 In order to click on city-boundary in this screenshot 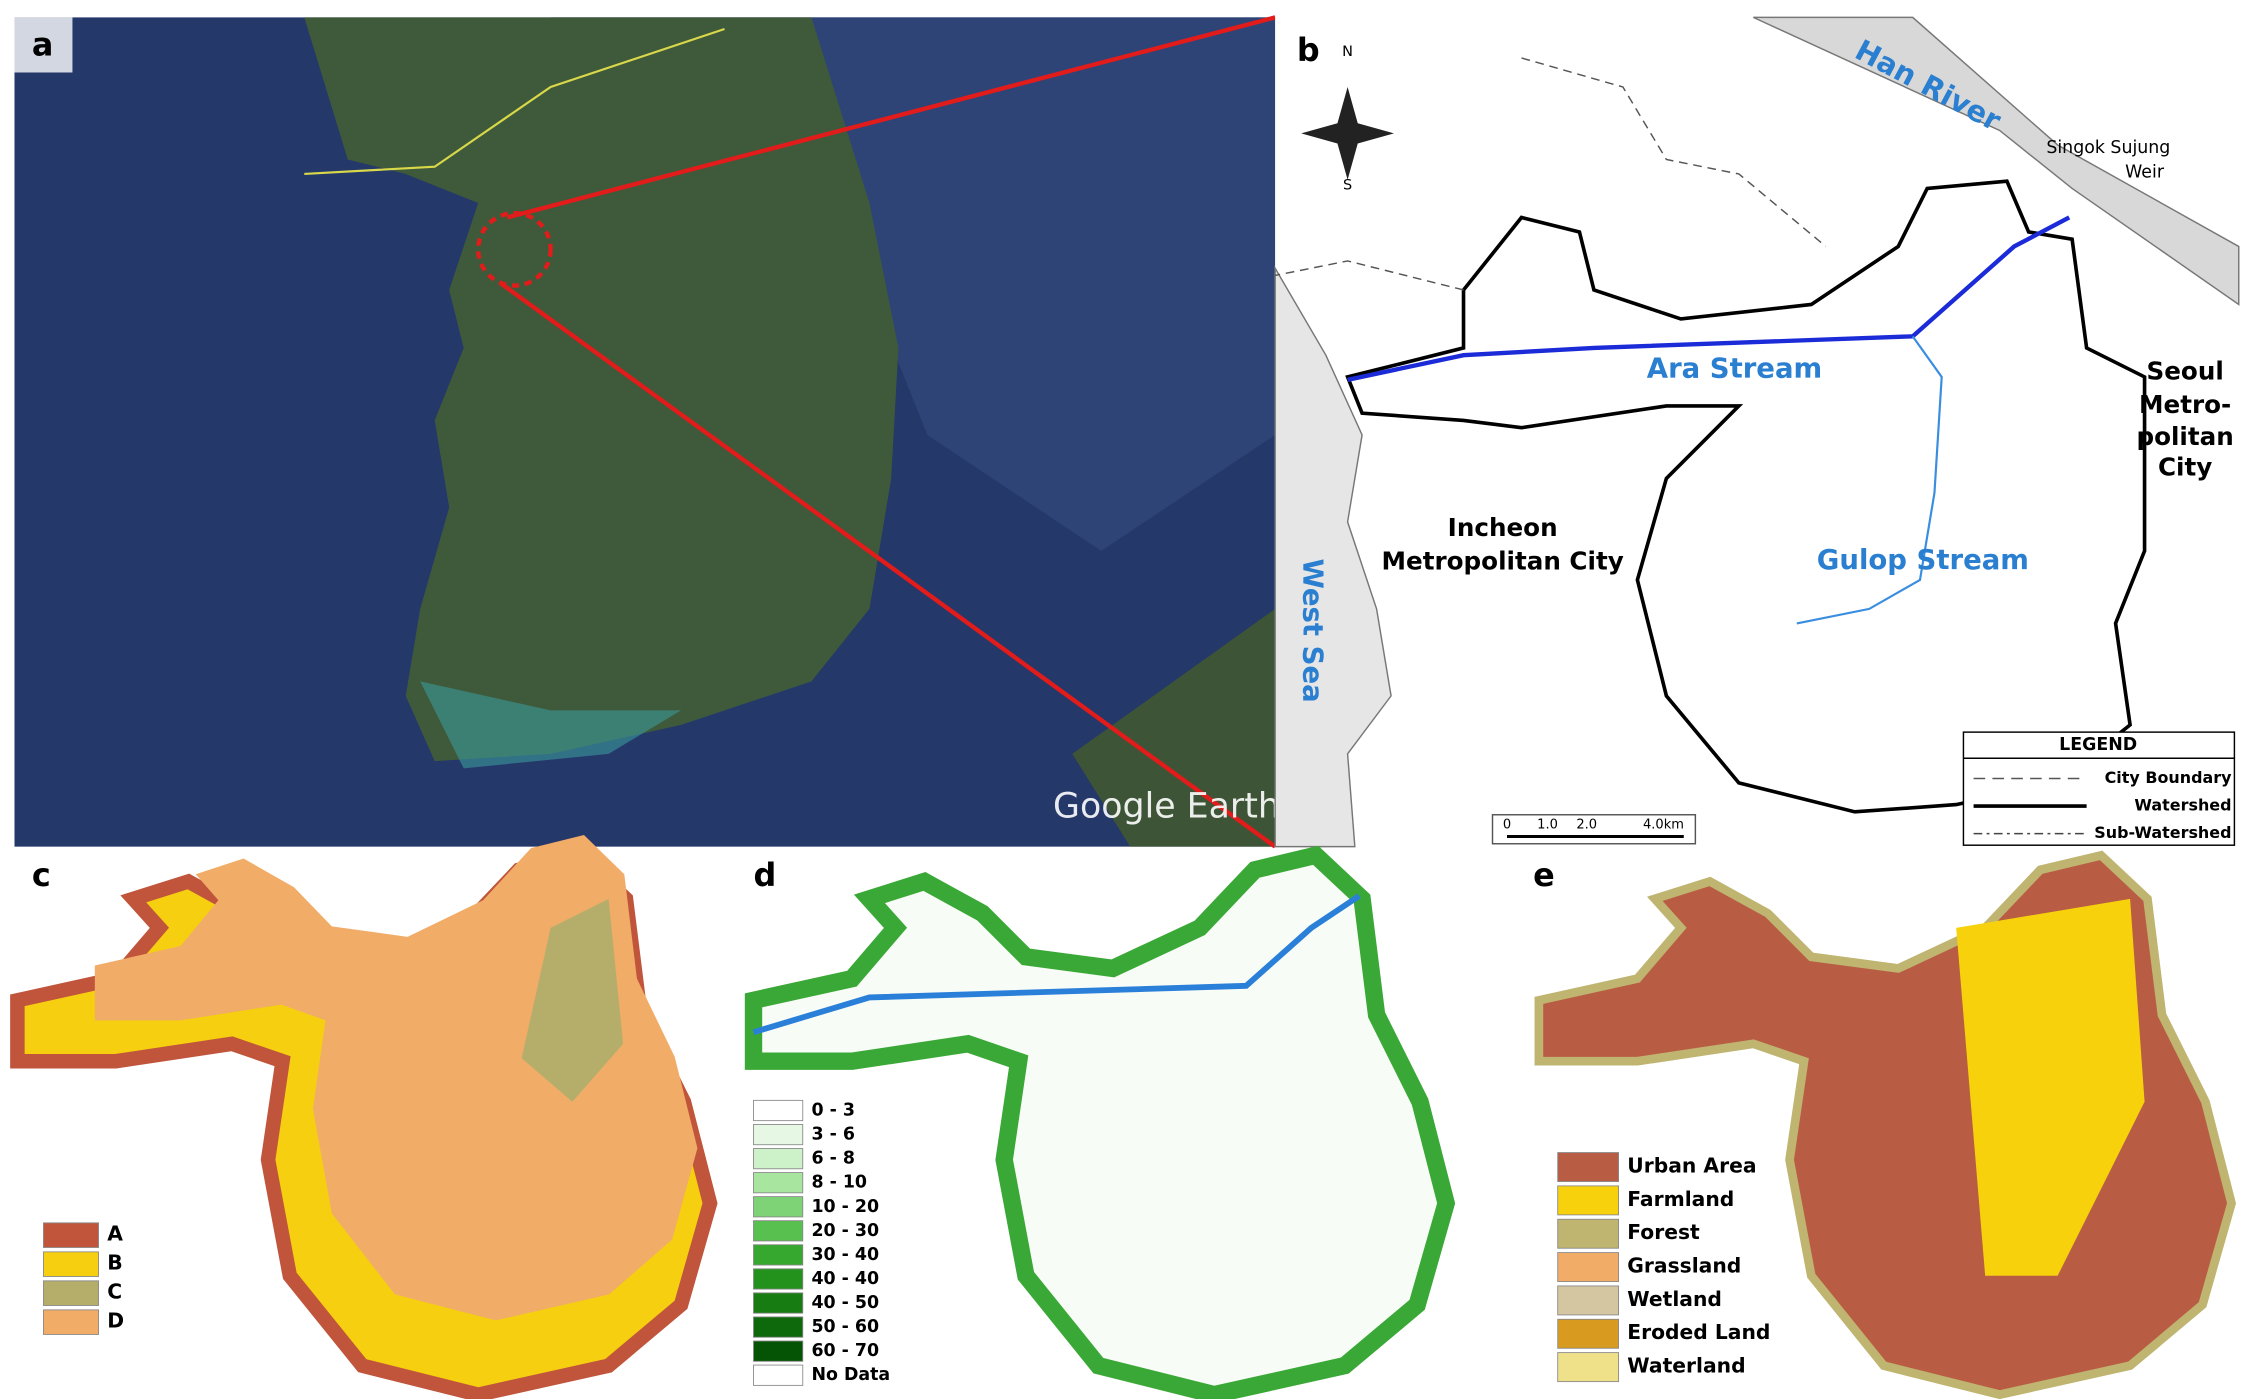, I will do `click(1551, 174)`.